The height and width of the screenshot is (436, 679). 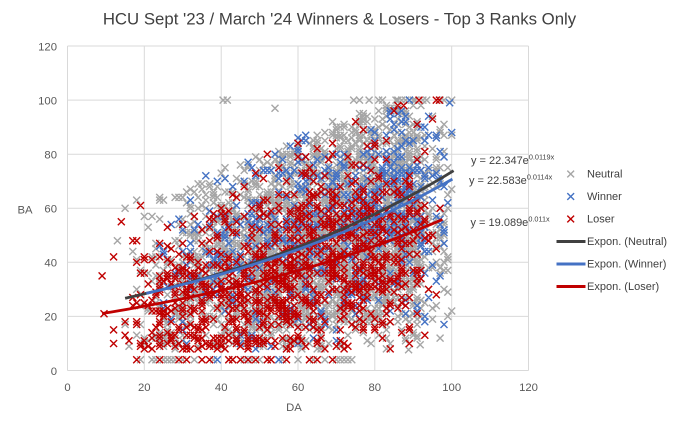 What do you see at coordinates (601, 220) in the screenshot?
I see `svg-text: Loser` at bounding box center [601, 220].